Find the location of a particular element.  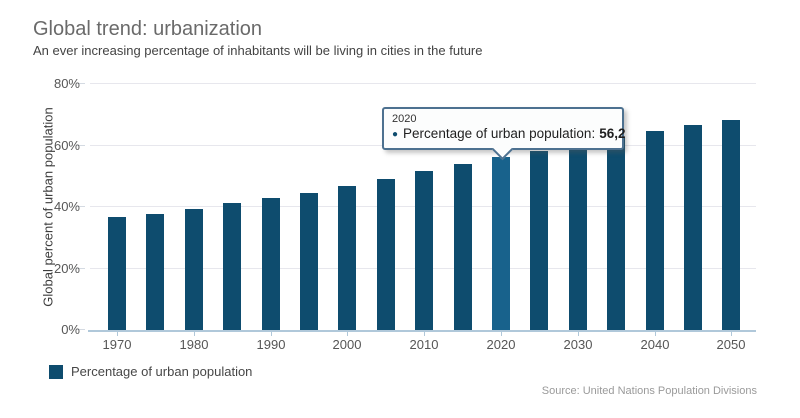

x-axis-line is located at coordinates (422, 331).